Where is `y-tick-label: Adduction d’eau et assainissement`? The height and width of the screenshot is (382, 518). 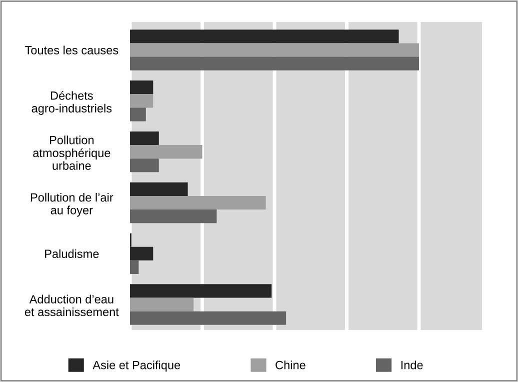
y-tick-label: Adduction d’eau et assainissement is located at coordinates (71, 305).